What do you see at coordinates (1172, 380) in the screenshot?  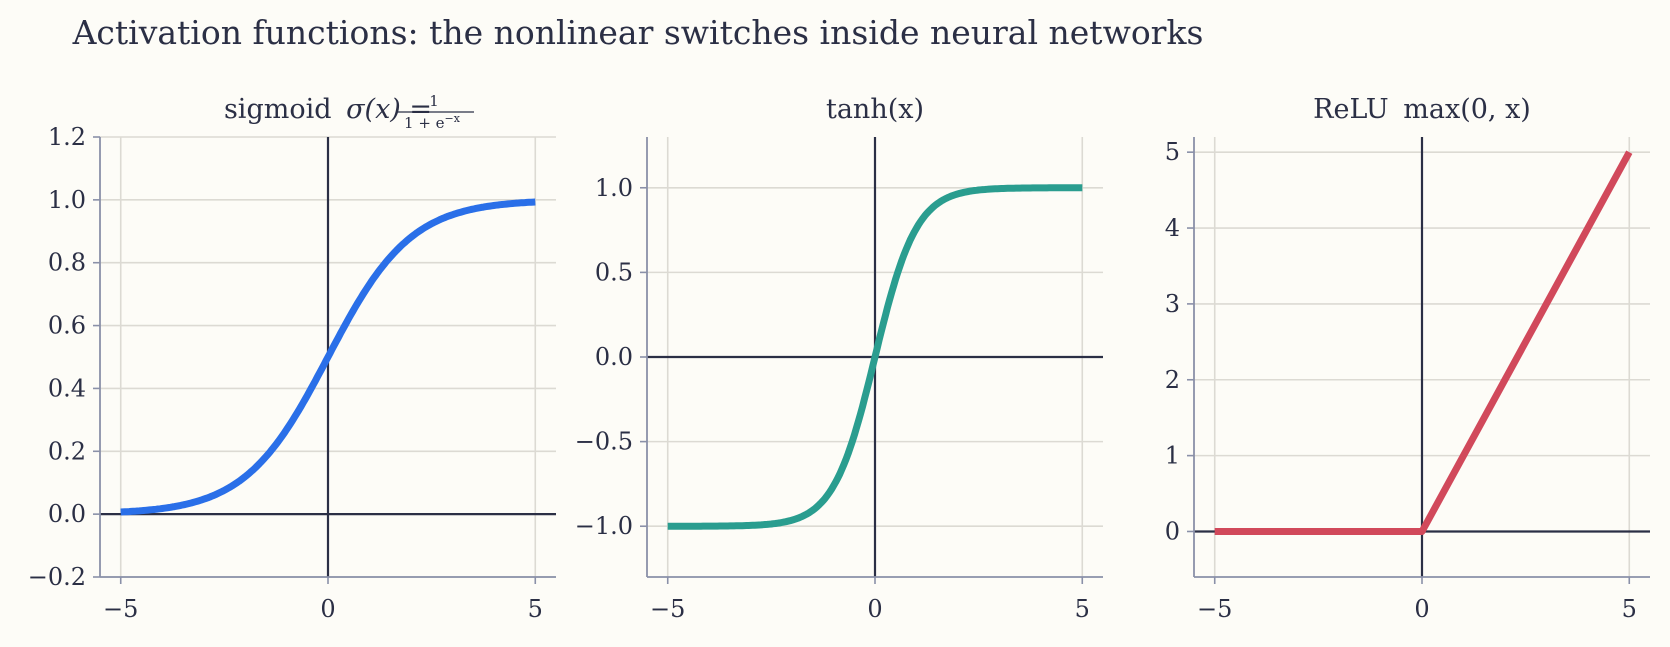 I see `relu-ytick-label-2: 2` at bounding box center [1172, 380].